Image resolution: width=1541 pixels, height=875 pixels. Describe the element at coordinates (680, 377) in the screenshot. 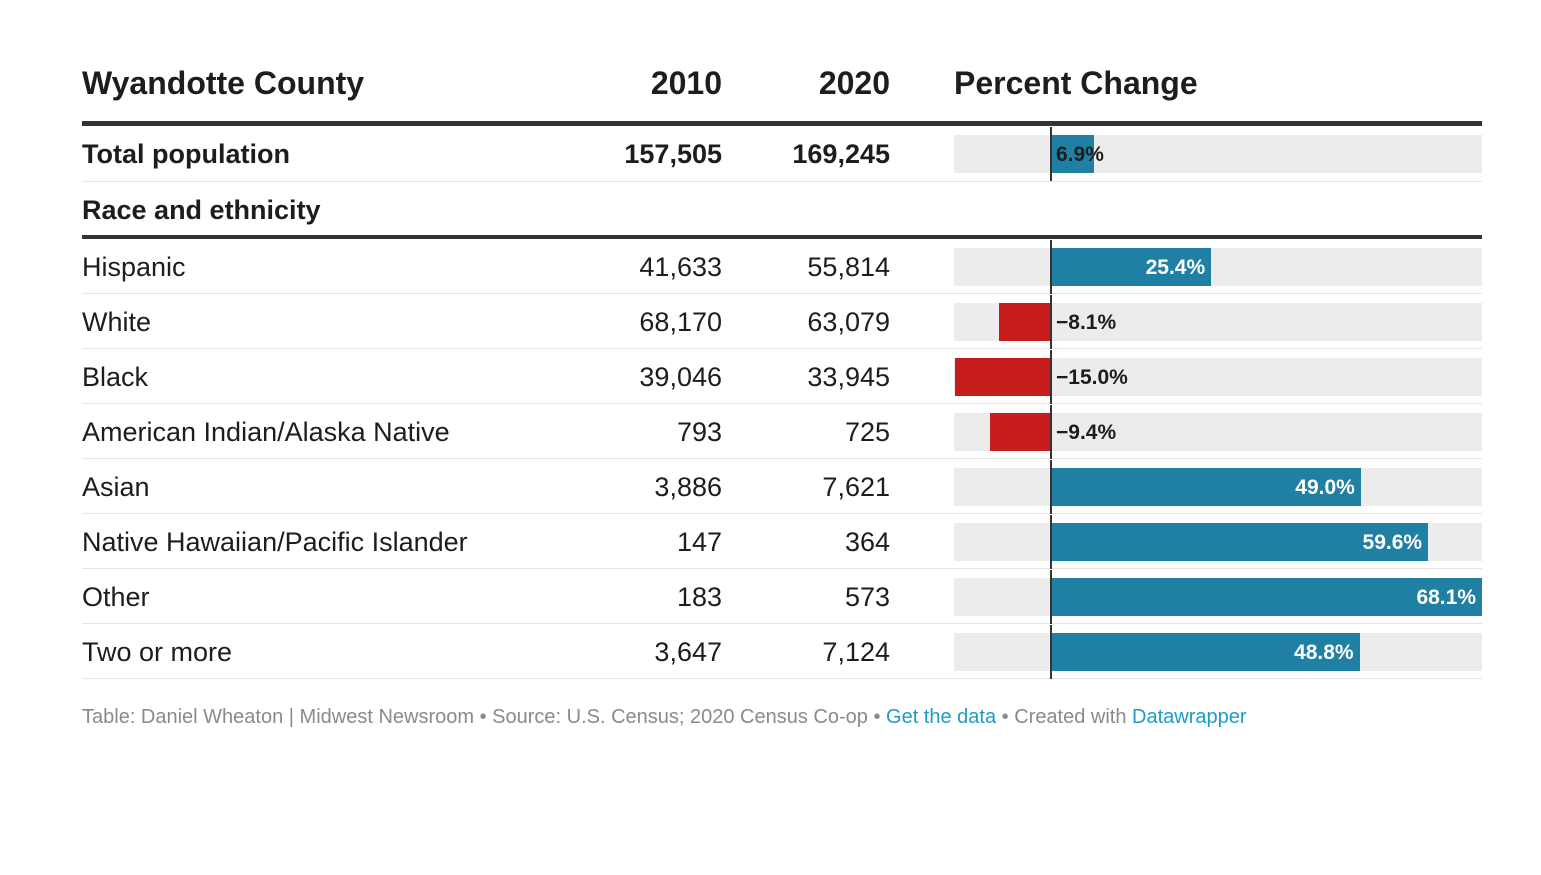

I see `value-2010: 39,046` at that location.